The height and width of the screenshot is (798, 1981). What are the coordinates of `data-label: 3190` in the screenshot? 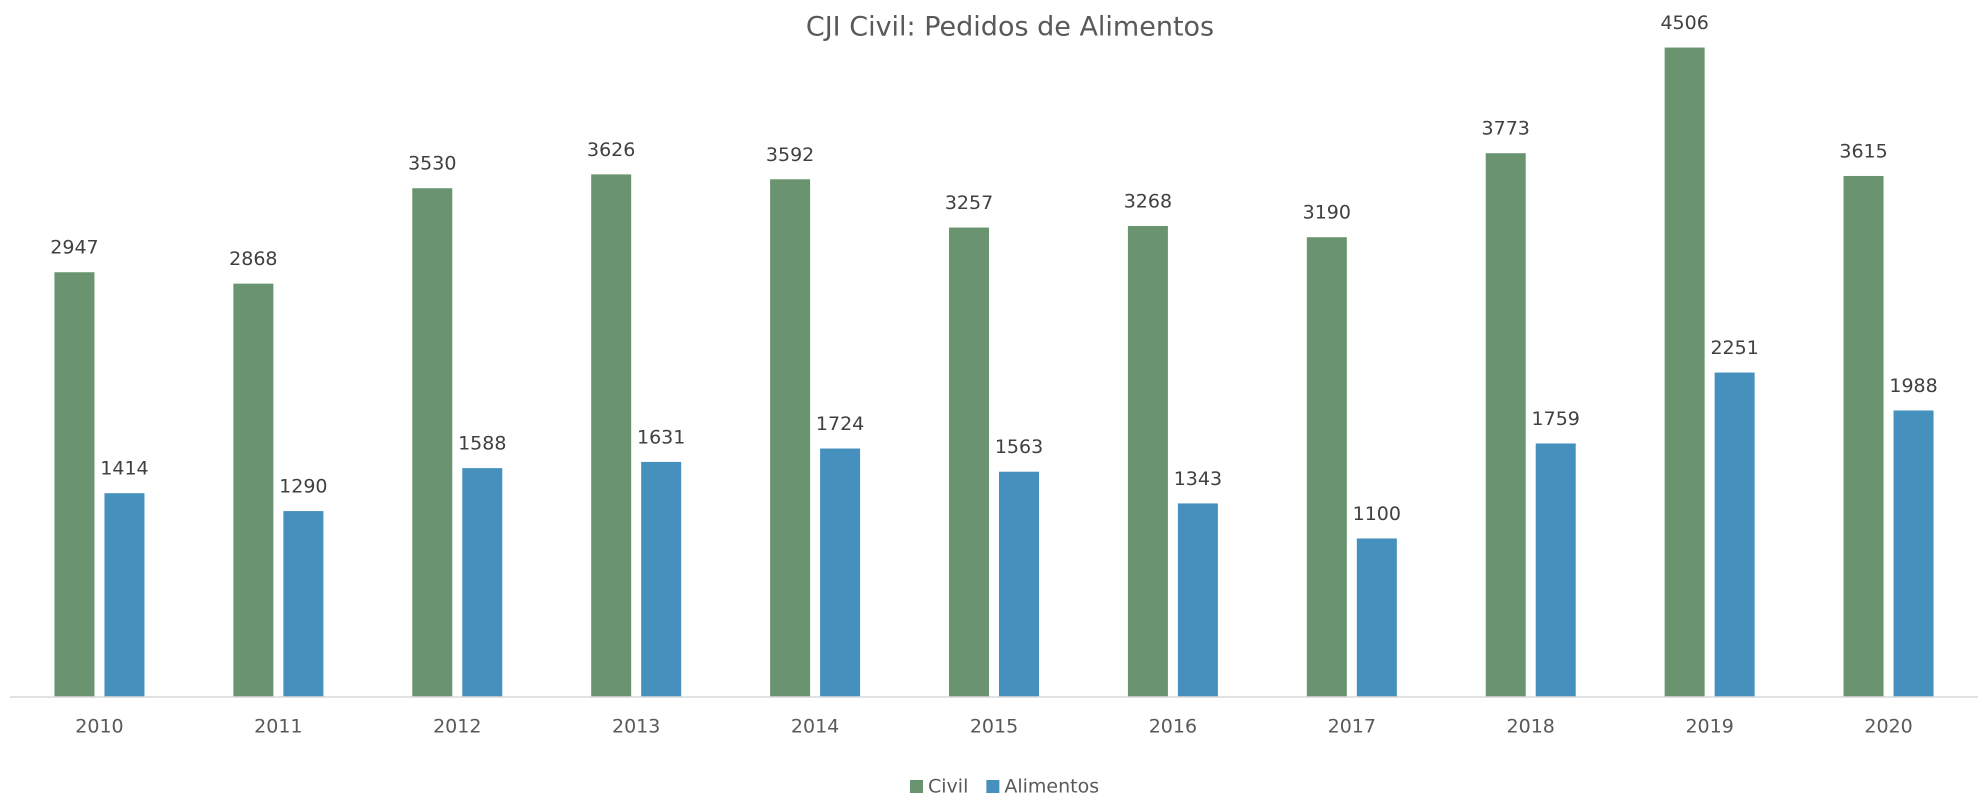 It's located at (1327, 213).